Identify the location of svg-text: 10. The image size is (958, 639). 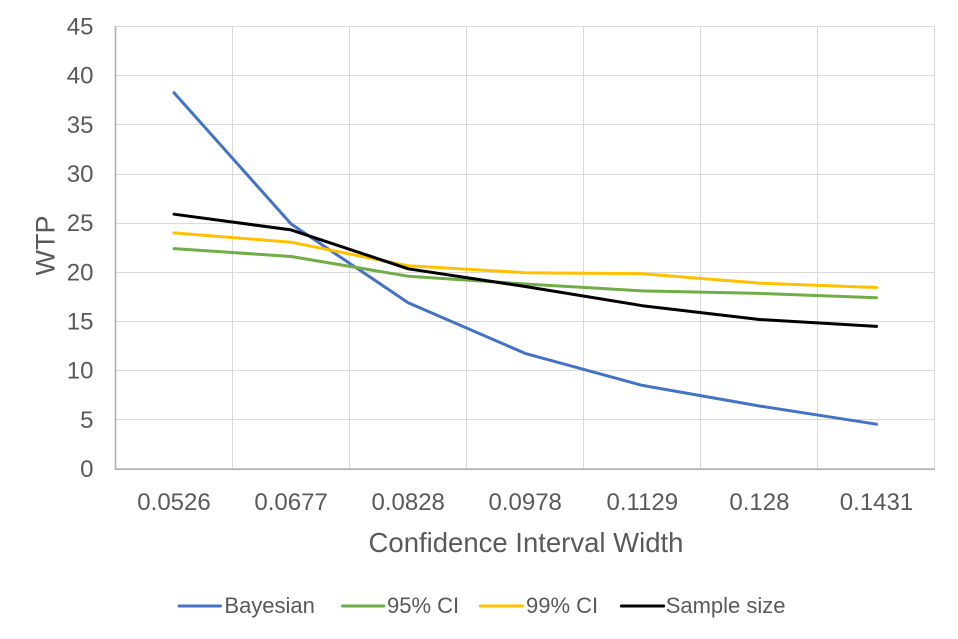
(80, 371).